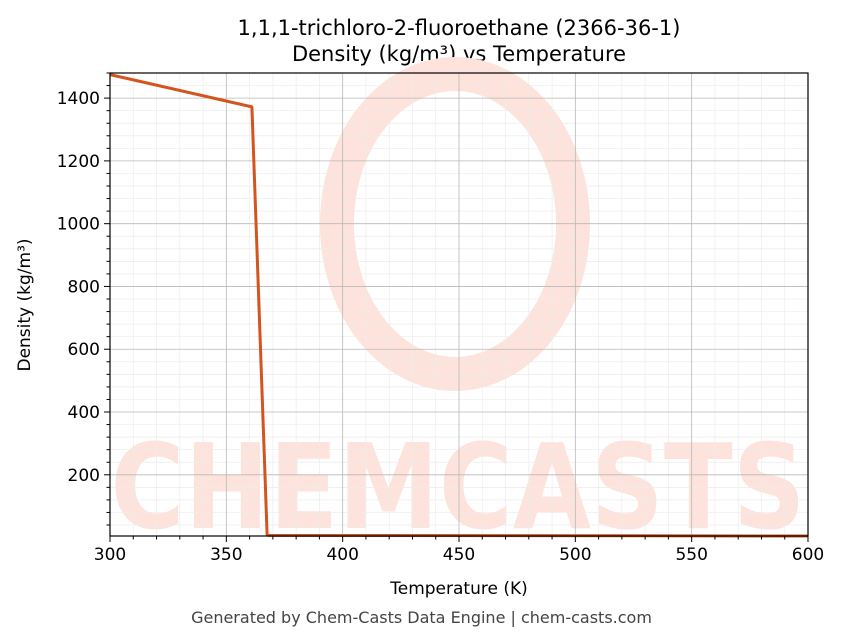 The image size is (843, 644). Describe the element at coordinates (808, 555) in the screenshot. I see `x-tick-label: 600` at that location.